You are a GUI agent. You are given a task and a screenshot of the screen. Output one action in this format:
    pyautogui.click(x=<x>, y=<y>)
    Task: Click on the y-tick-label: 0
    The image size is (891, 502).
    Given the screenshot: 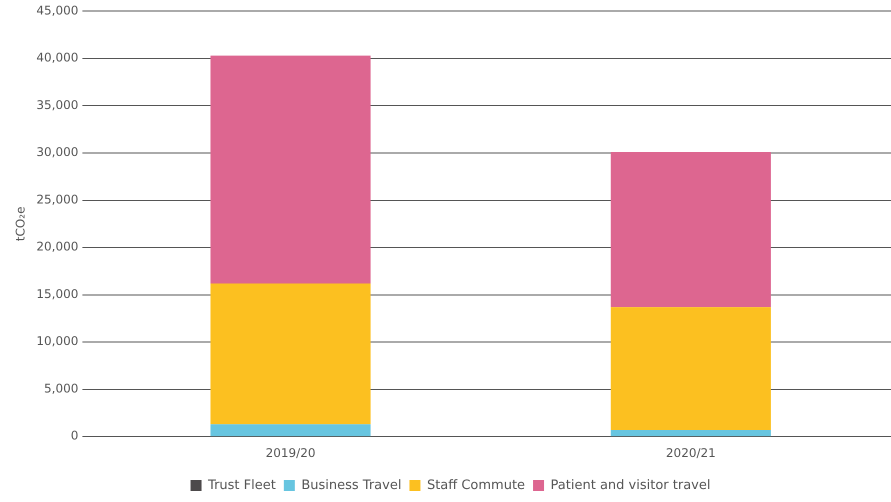 What is the action you would take?
    pyautogui.click(x=74, y=435)
    